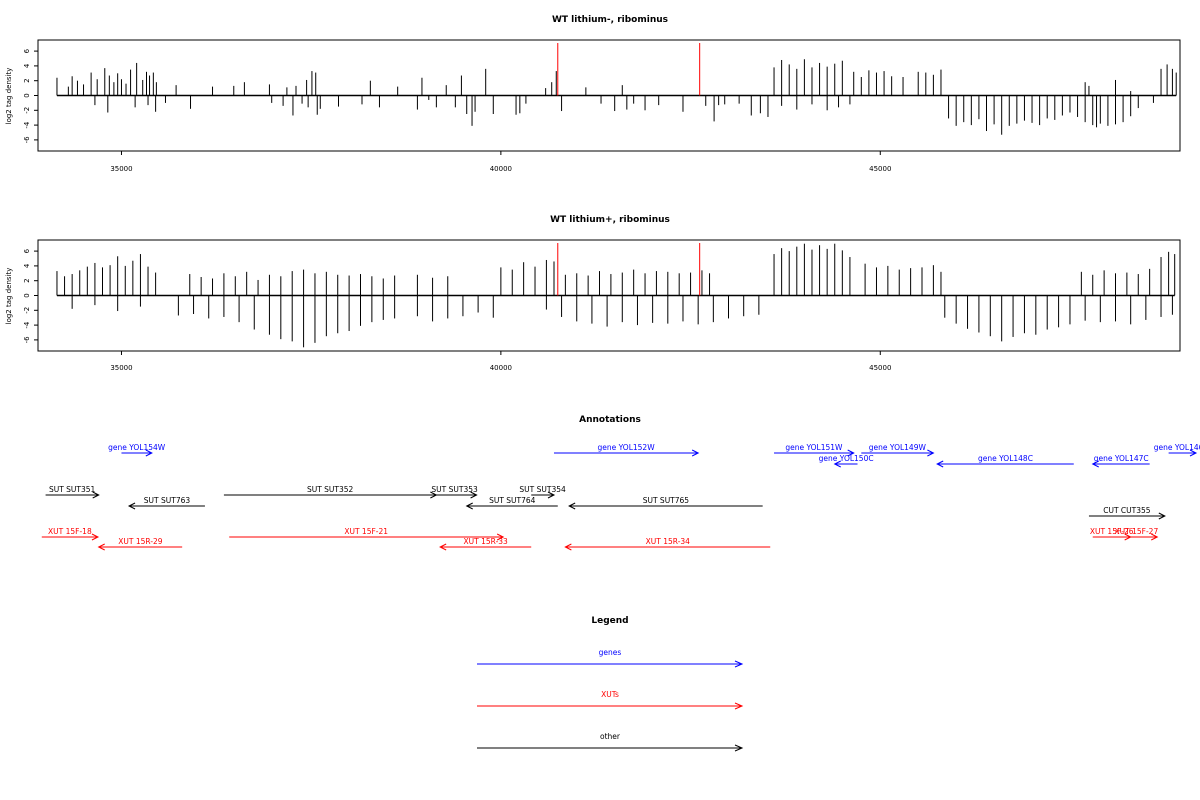 This screenshot has height=800, width=1200. Describe the element at coordinates (167, 500) in the screenshot. I see `feature-label: SUT SUT763` at that location.